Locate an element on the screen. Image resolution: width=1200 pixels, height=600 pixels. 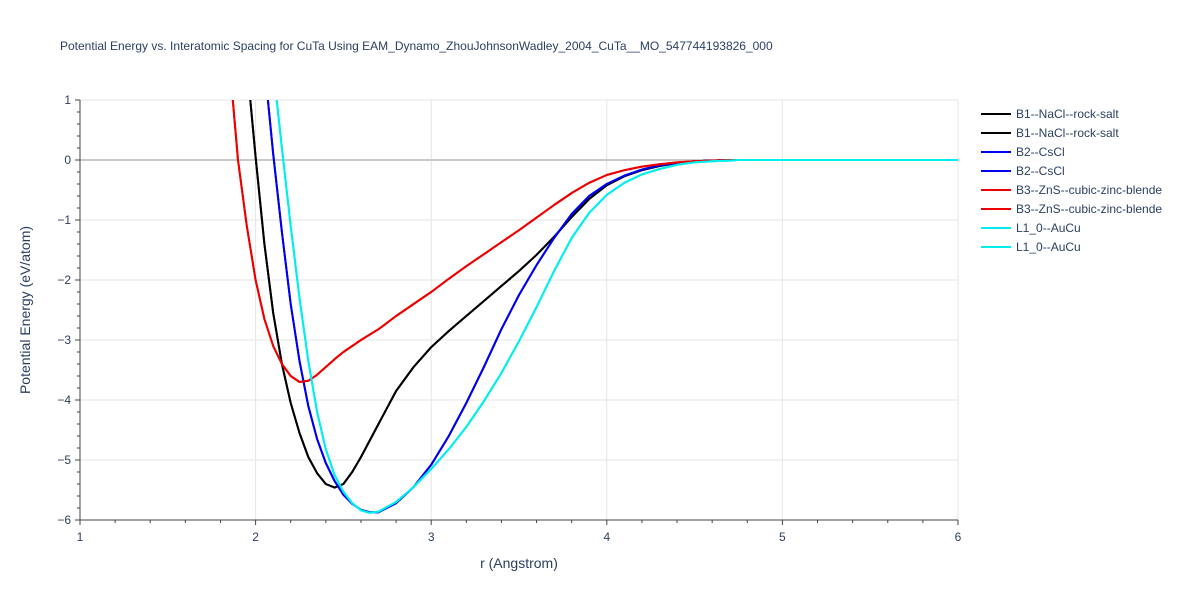
y-tick-label: −2 is located at coordinates (64, 280).